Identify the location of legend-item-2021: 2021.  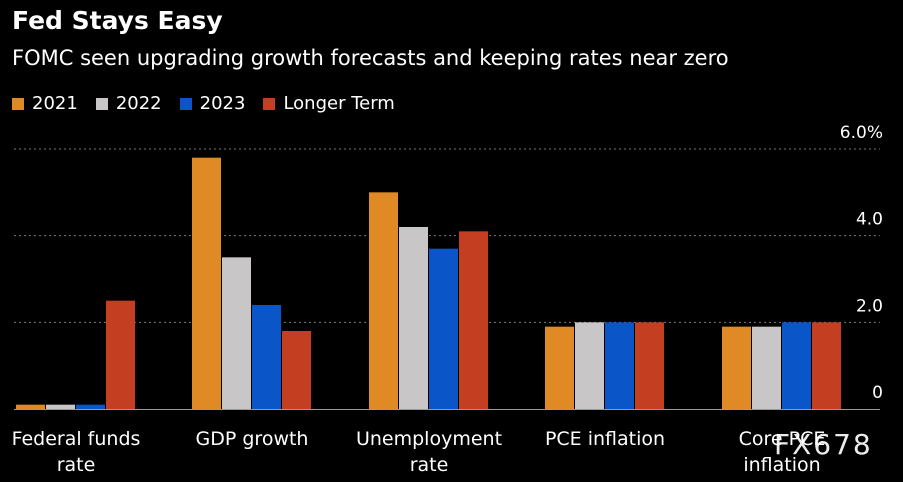
(45, 103).